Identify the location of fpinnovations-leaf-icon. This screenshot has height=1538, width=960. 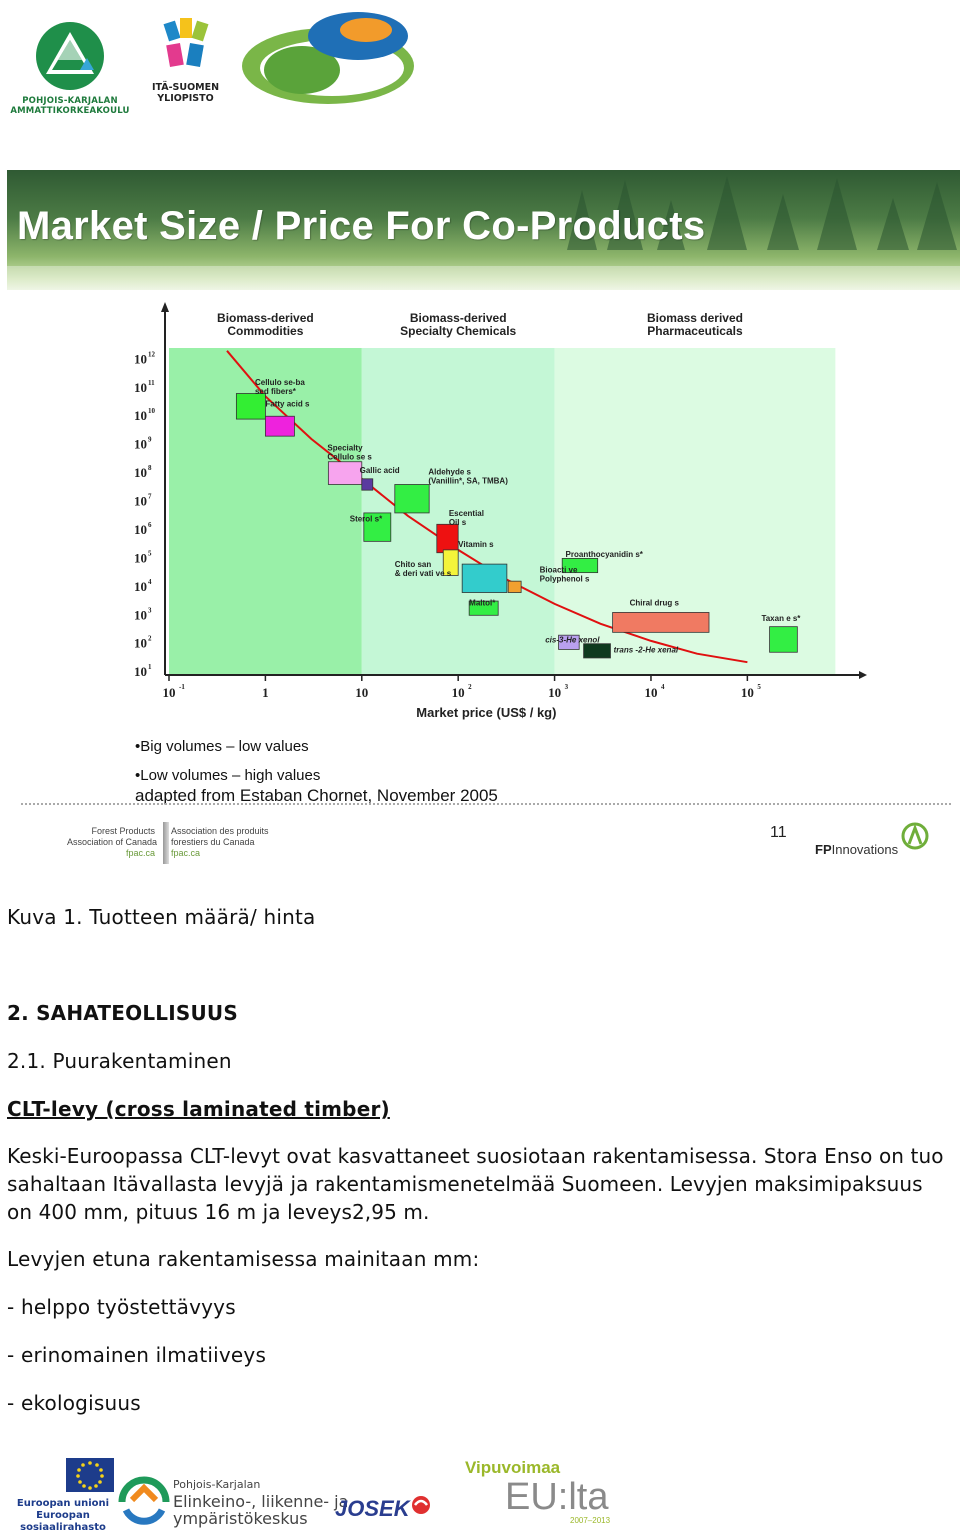
(915, 836).